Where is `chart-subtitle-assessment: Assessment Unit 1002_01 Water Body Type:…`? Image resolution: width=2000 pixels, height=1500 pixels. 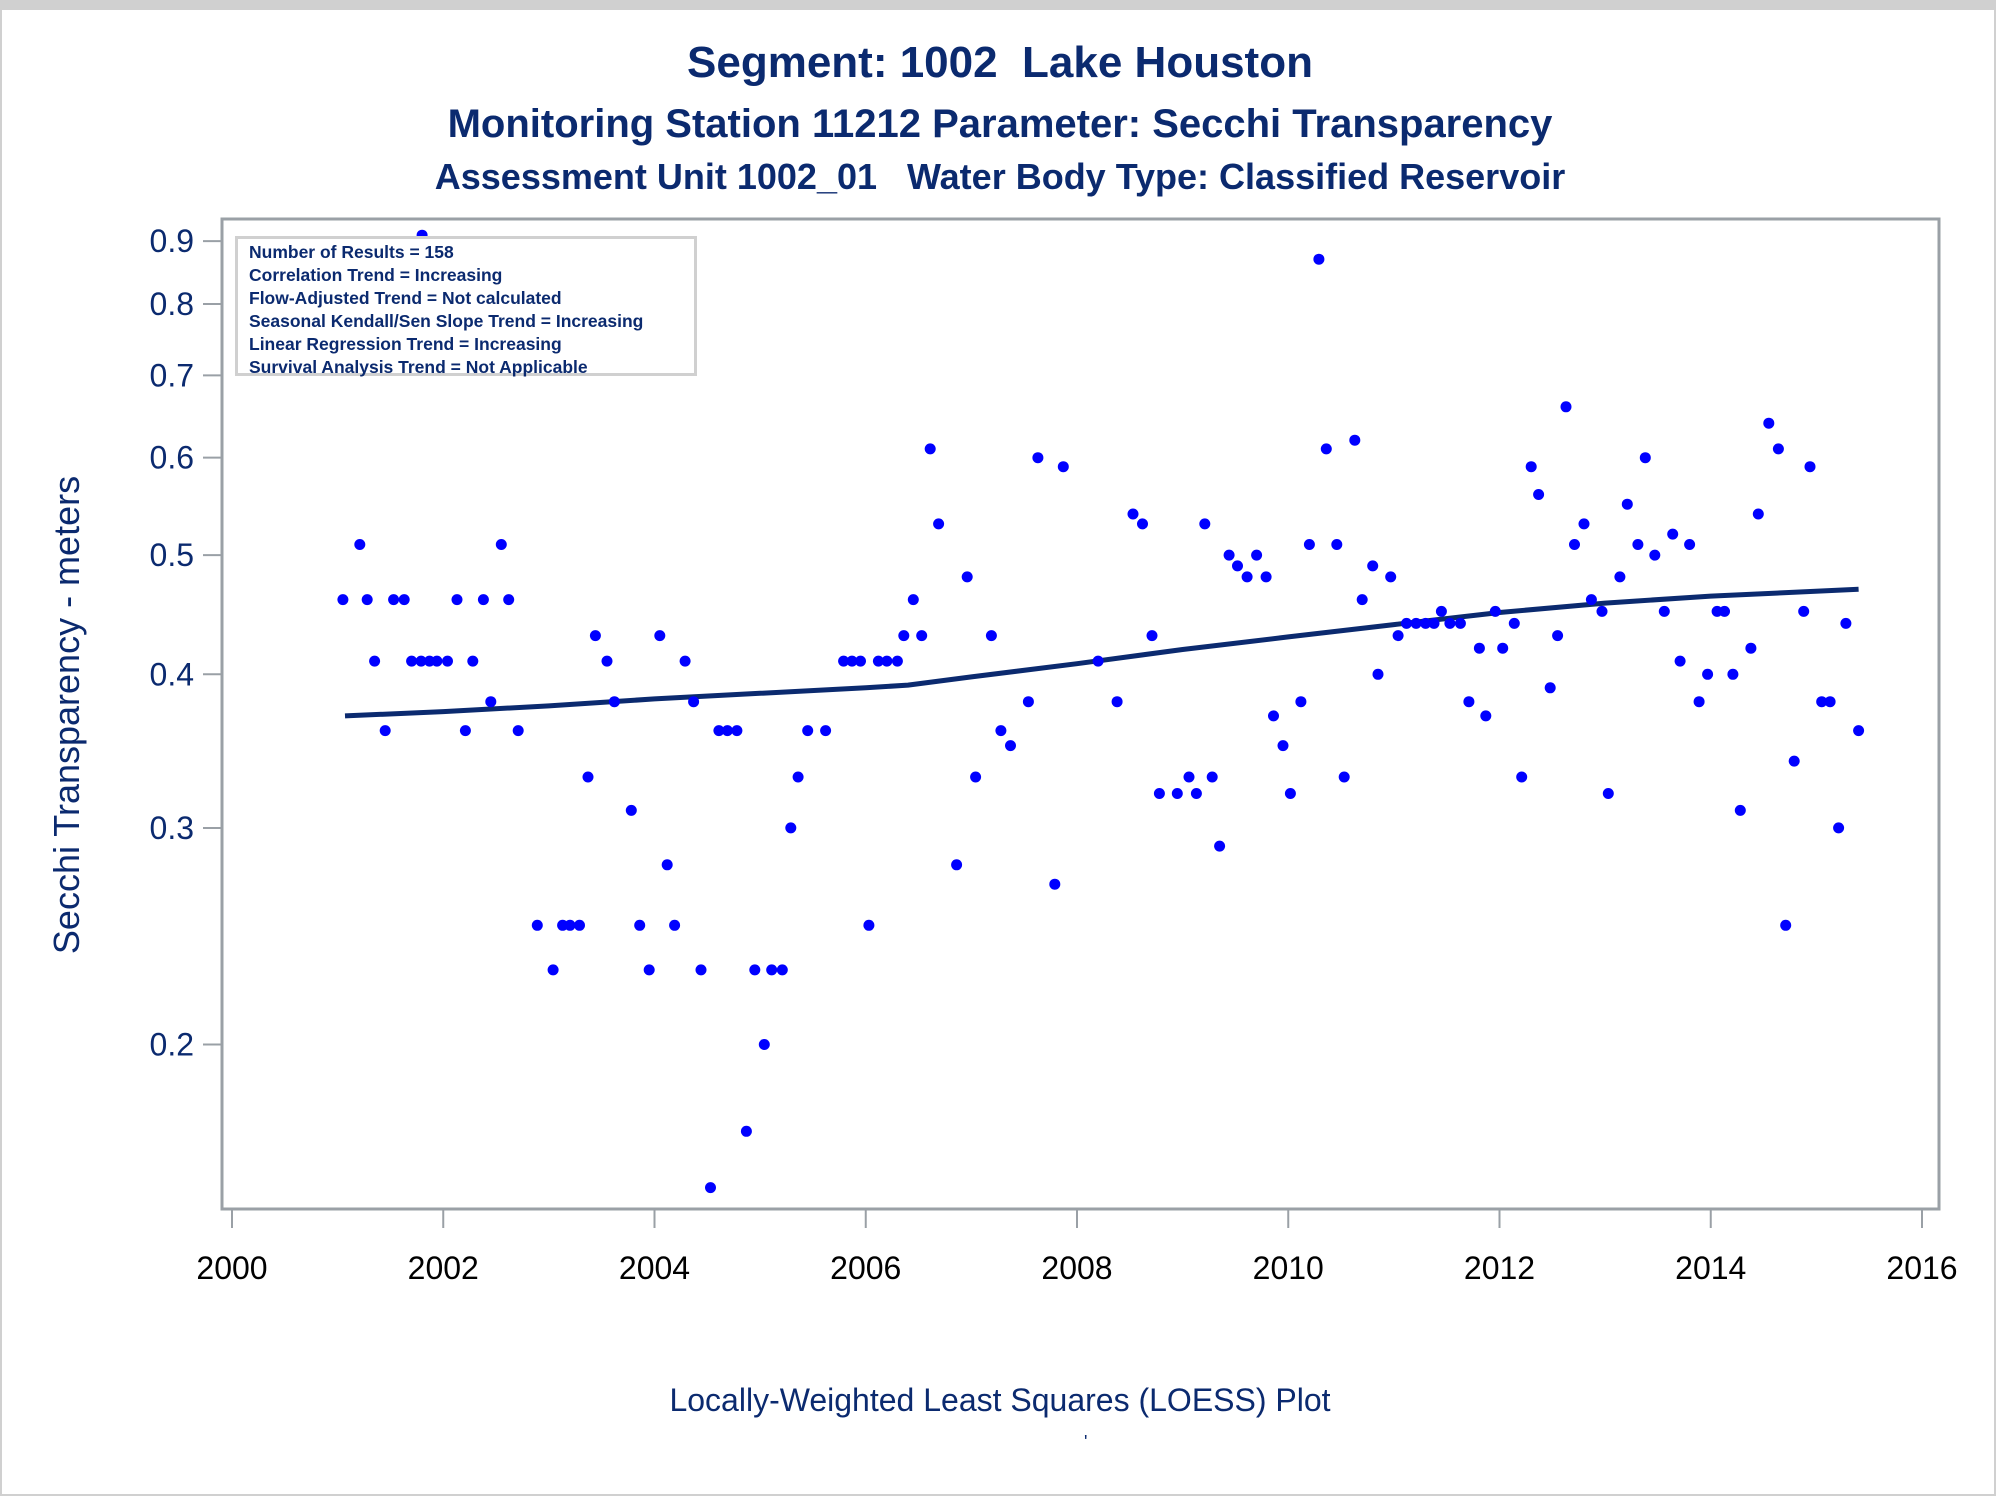 chart-subtitle-assessment: Assessment Unit 1002_01 Water Body Type:… is located at coordinates (1000, 176).